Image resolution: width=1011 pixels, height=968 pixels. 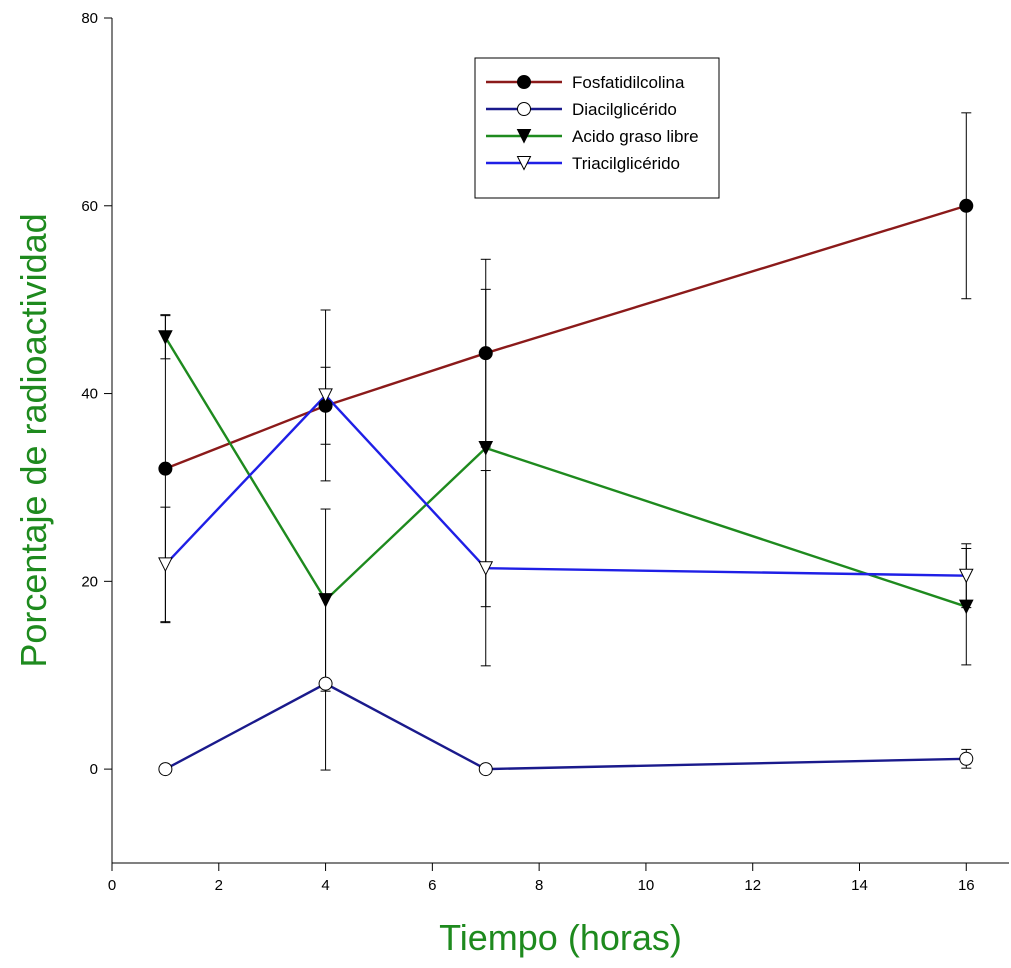 I want to click on x-tick-label: 4, so click(x=325, y=885).